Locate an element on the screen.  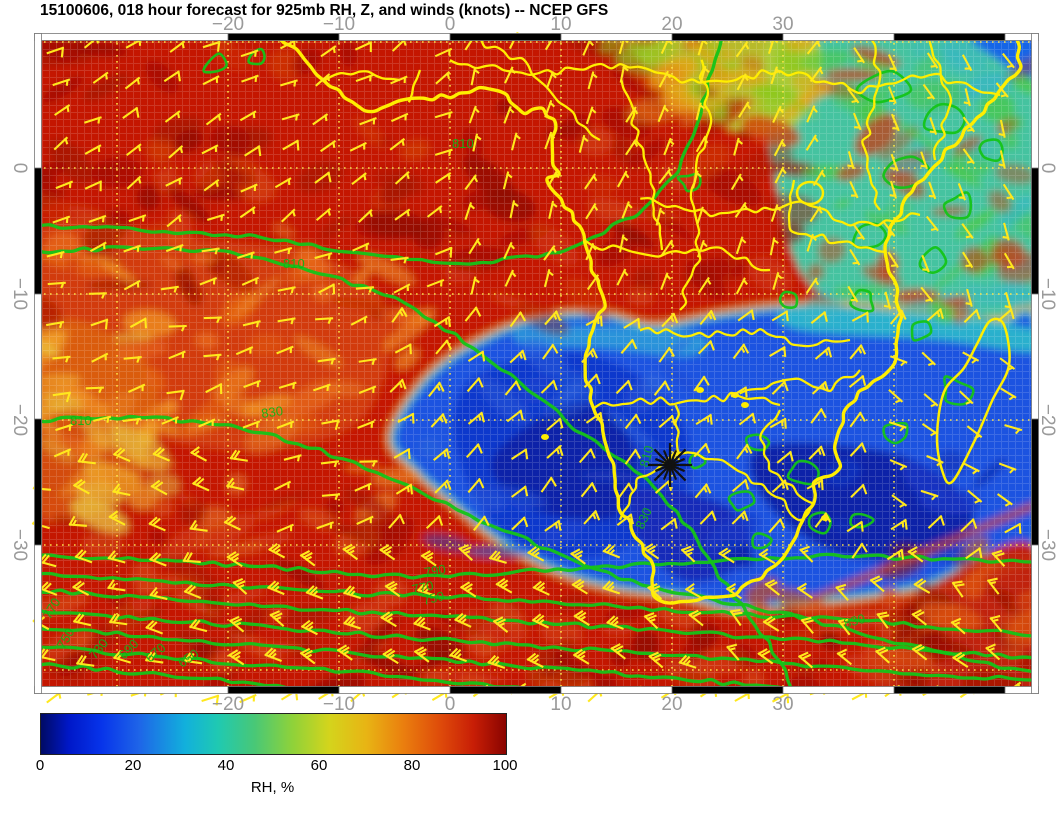
z-contour-label: 770 is located at coordinates (423, 587).